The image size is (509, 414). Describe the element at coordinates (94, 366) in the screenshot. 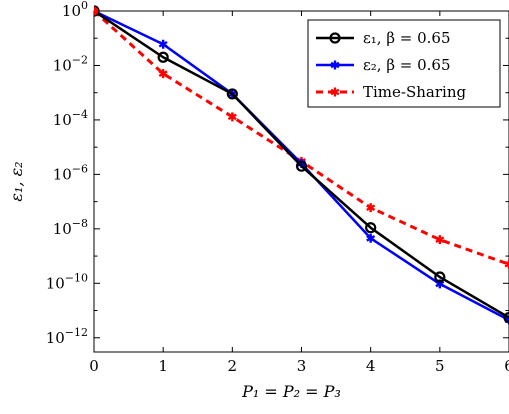

I see `x-tick-label: 0` at that location.